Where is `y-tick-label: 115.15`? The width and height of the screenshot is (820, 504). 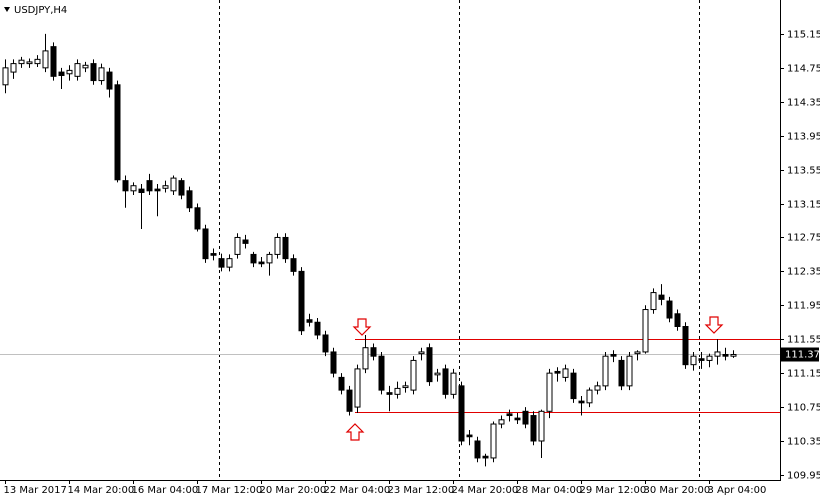 y-tick-label: 115.15 is located at coordinates (803, 35).